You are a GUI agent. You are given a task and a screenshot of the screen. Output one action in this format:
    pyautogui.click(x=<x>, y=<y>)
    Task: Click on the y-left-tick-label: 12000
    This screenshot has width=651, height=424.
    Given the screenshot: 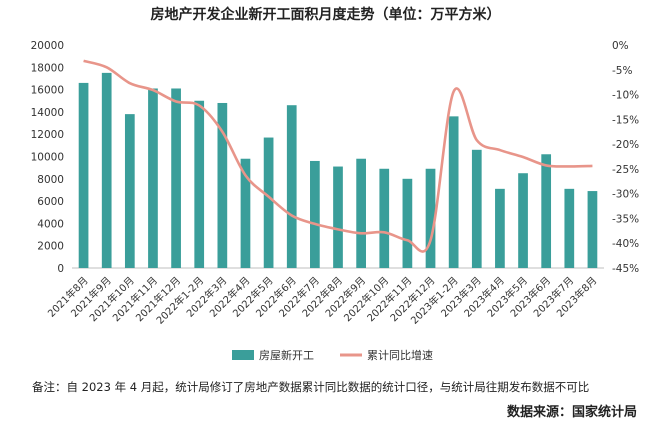 What is the action you would take?
    pyautogui.click(x=47, y=135)
    